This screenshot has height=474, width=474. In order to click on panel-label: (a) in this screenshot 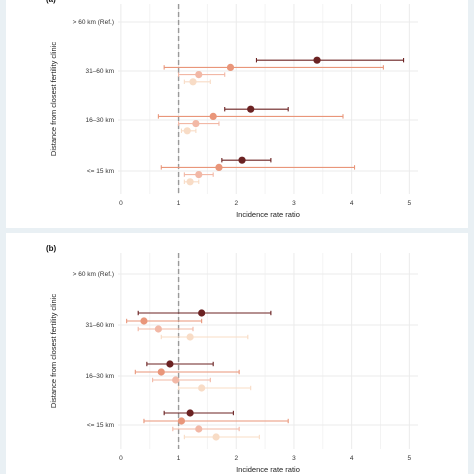, I will do `click(51, 2)`.